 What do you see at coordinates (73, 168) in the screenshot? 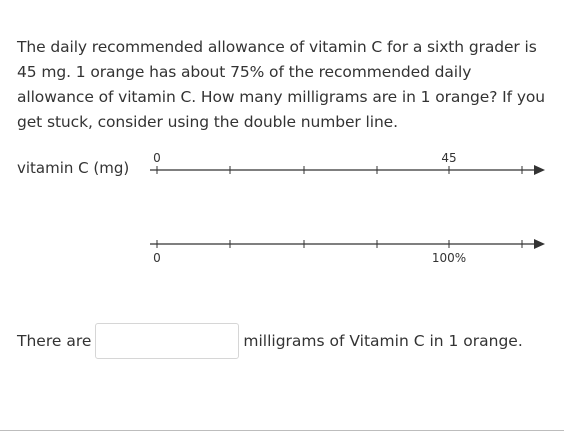
I see `number-line-top-label: vitamin C (mg)` at bounding box center [73, 168].